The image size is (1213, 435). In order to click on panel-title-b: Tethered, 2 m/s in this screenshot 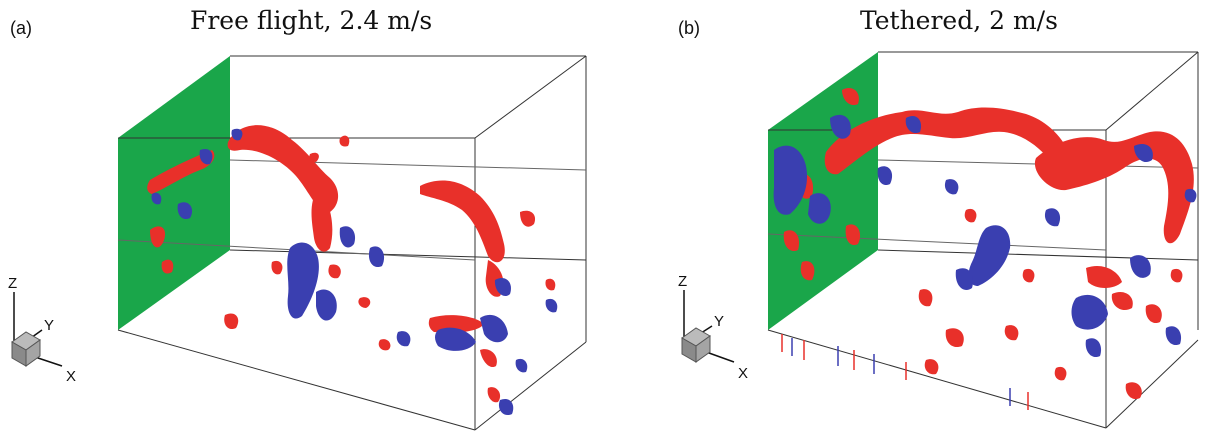, I will do `click(959, 20)`.